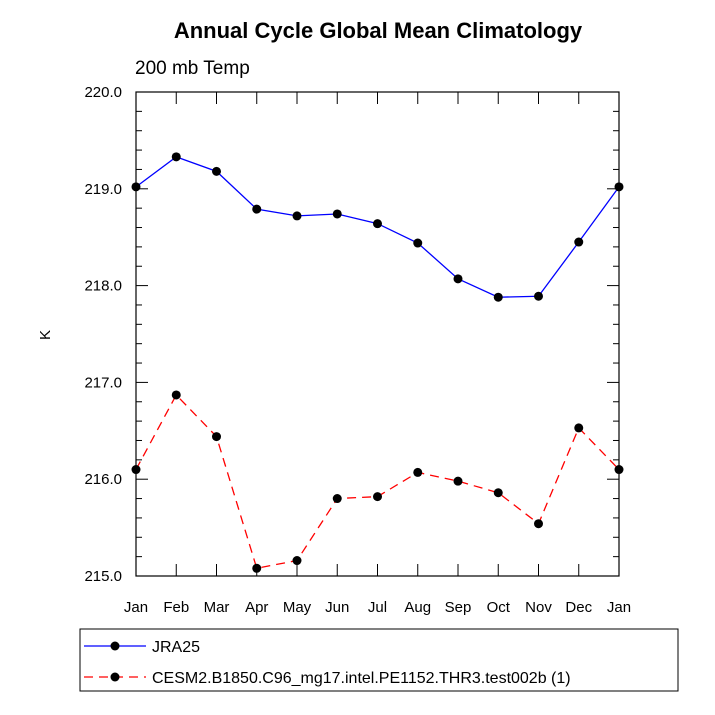 The width and height of the screenshot is (715, 715). Describe the element at coordinates (337, 607) in the screenshot. I see `x-tick-label: Jun` at that location.